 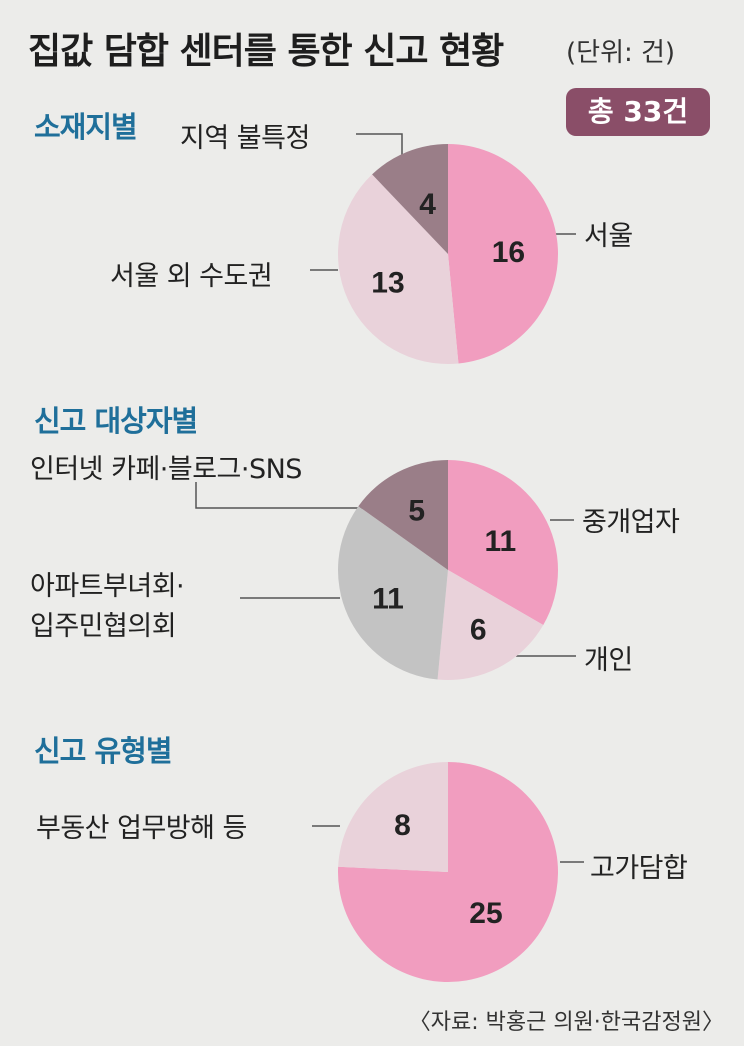 What do you see at coordinates (379, 144) in the screenshot?
I see `leader-unspecified` at bounding box center [379, 144].